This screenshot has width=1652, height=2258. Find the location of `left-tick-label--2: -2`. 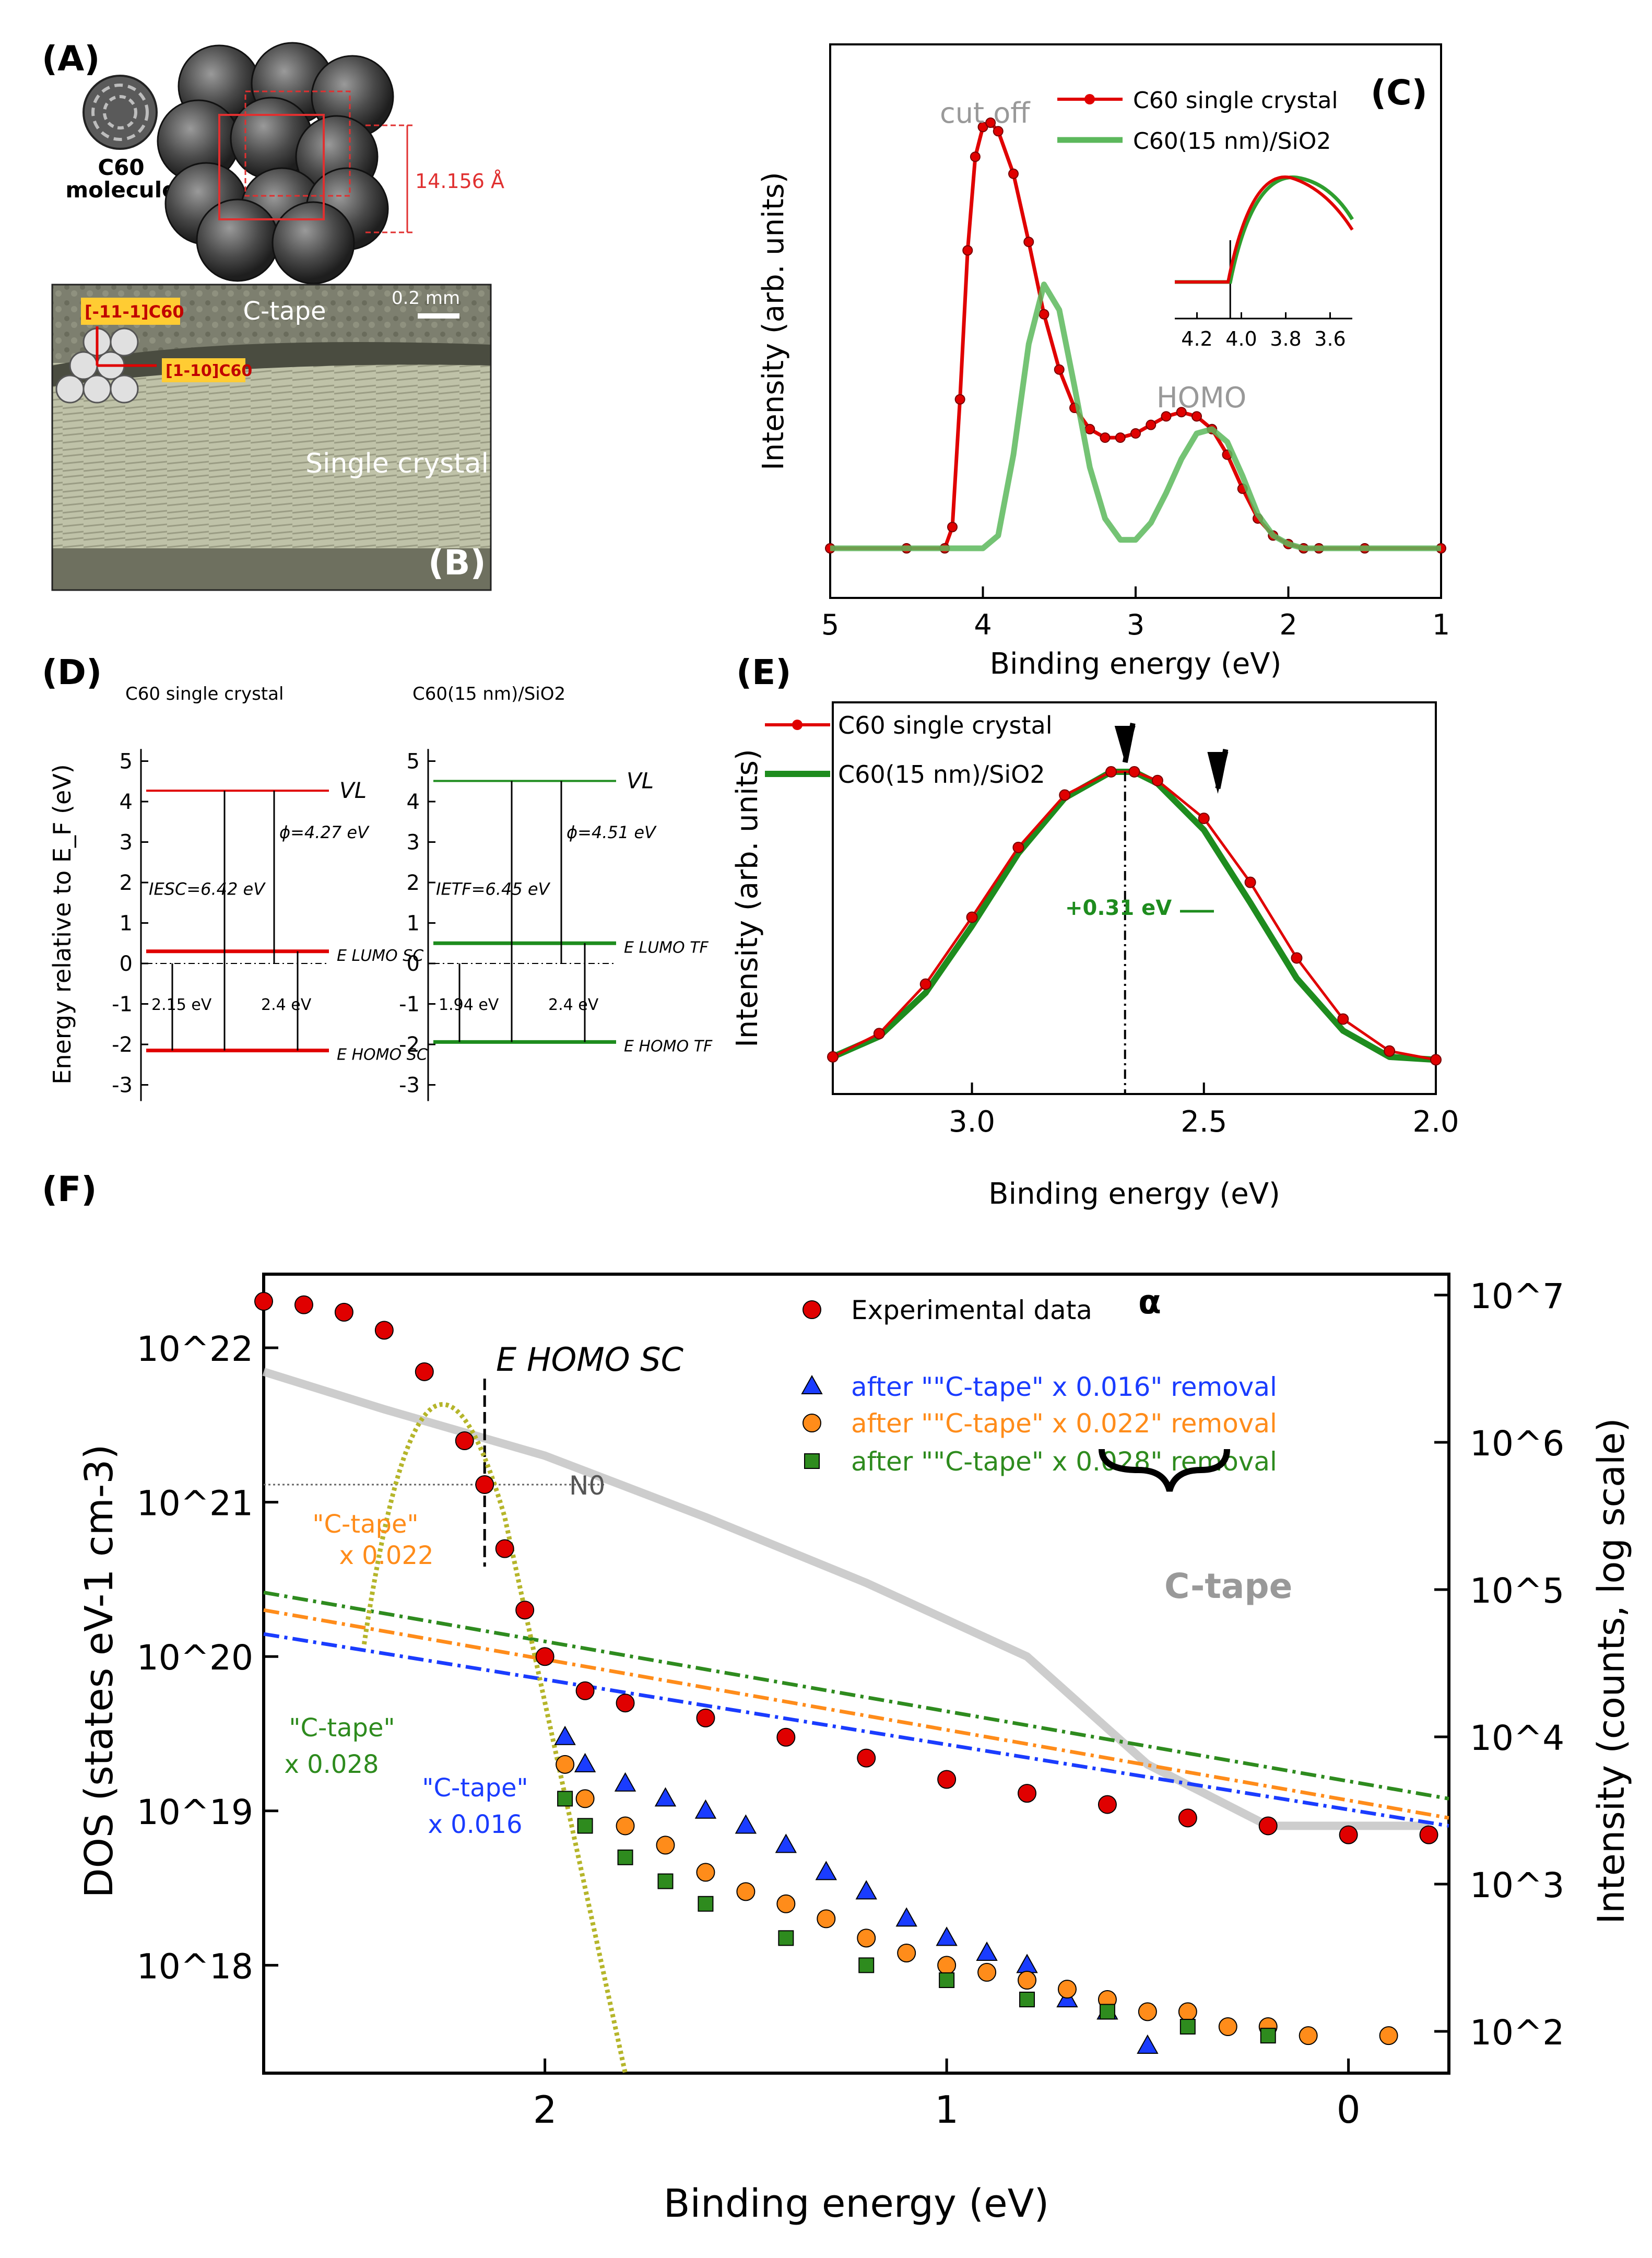

left-tick-label--2: -2 is located at coordinates (123, 1045).